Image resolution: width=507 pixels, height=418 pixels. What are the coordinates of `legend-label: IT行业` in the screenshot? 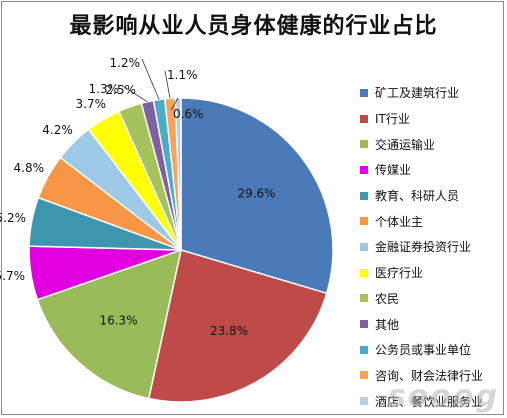 It's located at (392, 119).